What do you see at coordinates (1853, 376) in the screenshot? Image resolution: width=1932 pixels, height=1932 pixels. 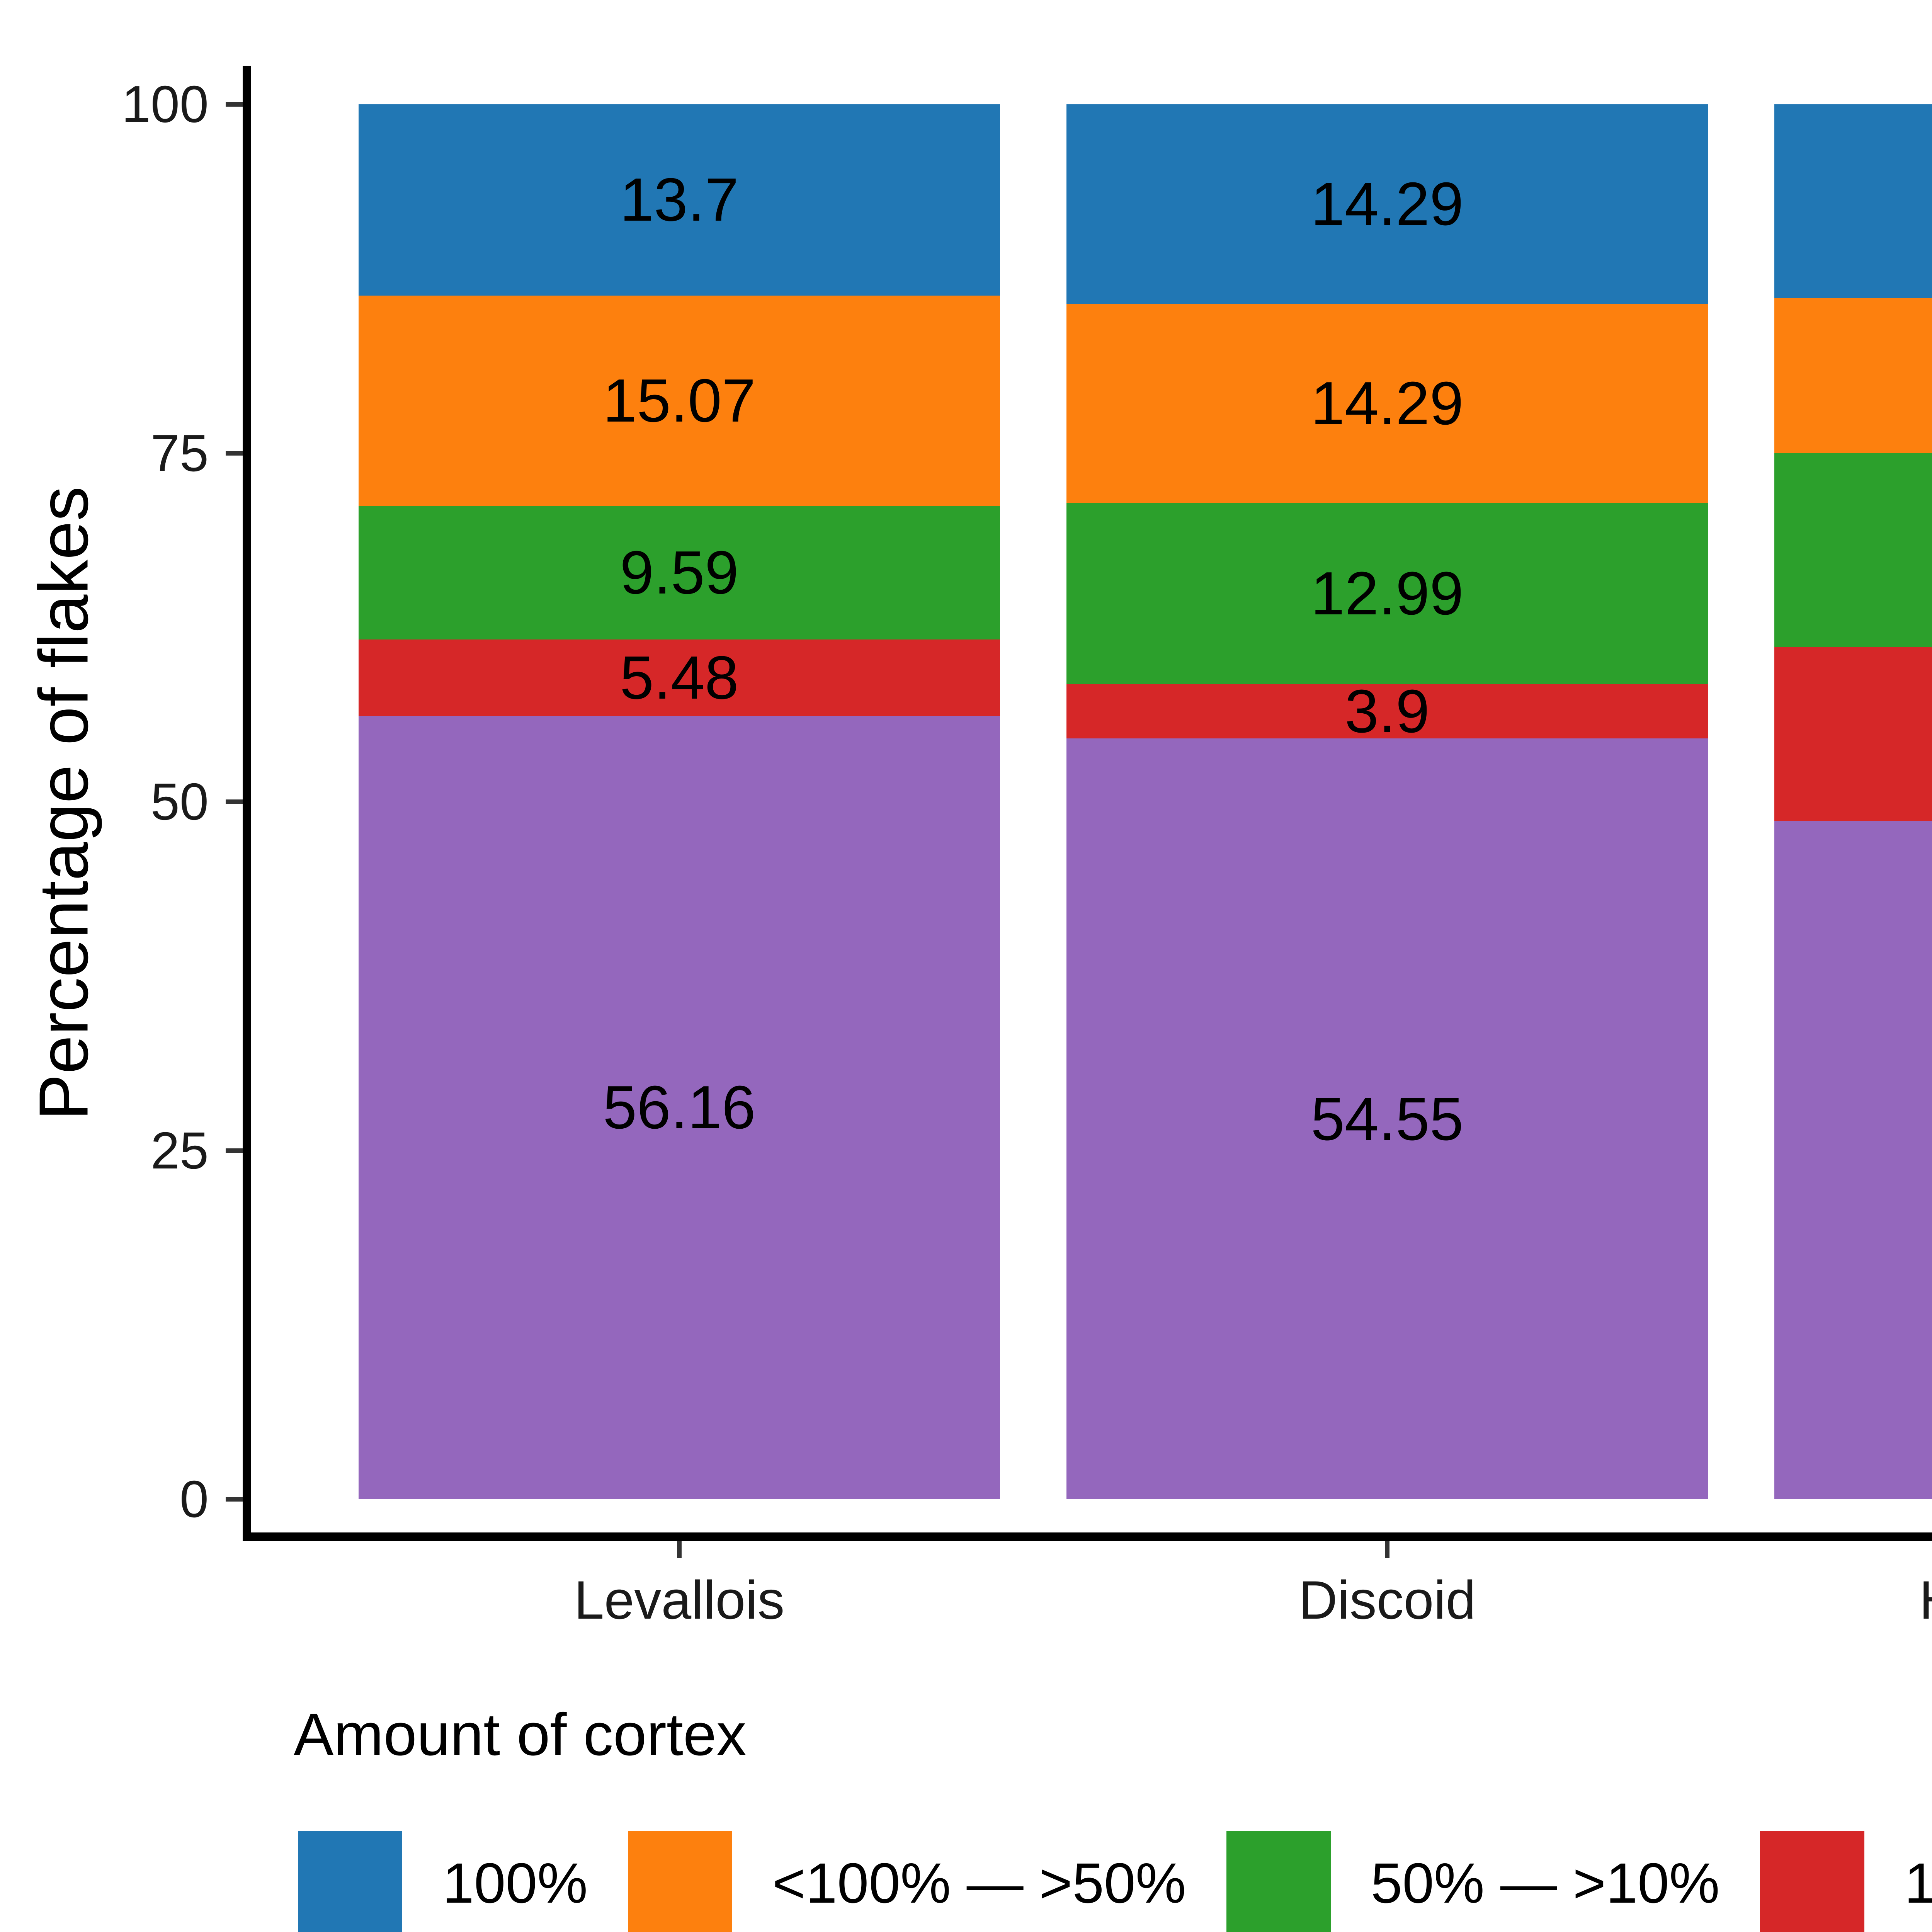 I see `bar-segment: 11.11` at bounding box center [1853, 376].